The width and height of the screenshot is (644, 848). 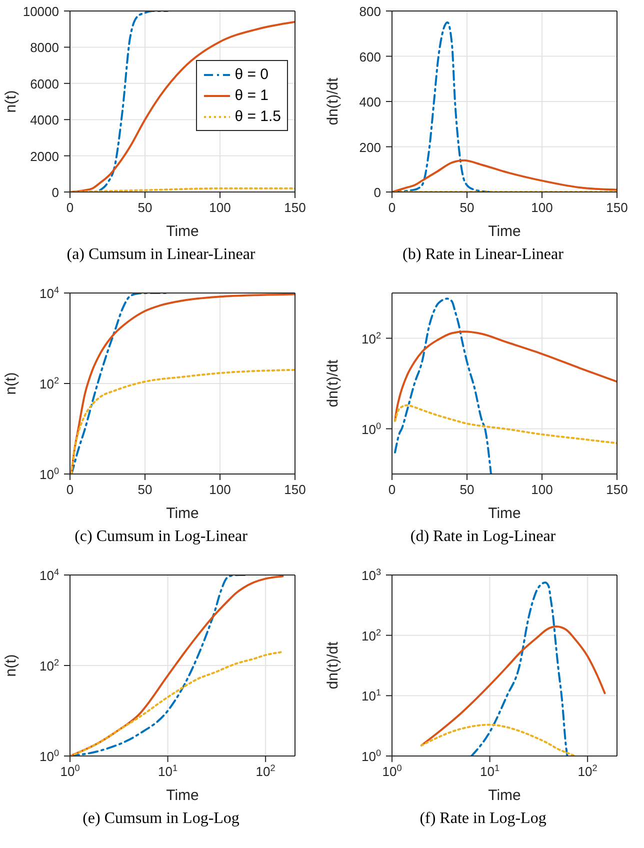 I want to click on y-tick-label: 600, so click(x=370, y=56).